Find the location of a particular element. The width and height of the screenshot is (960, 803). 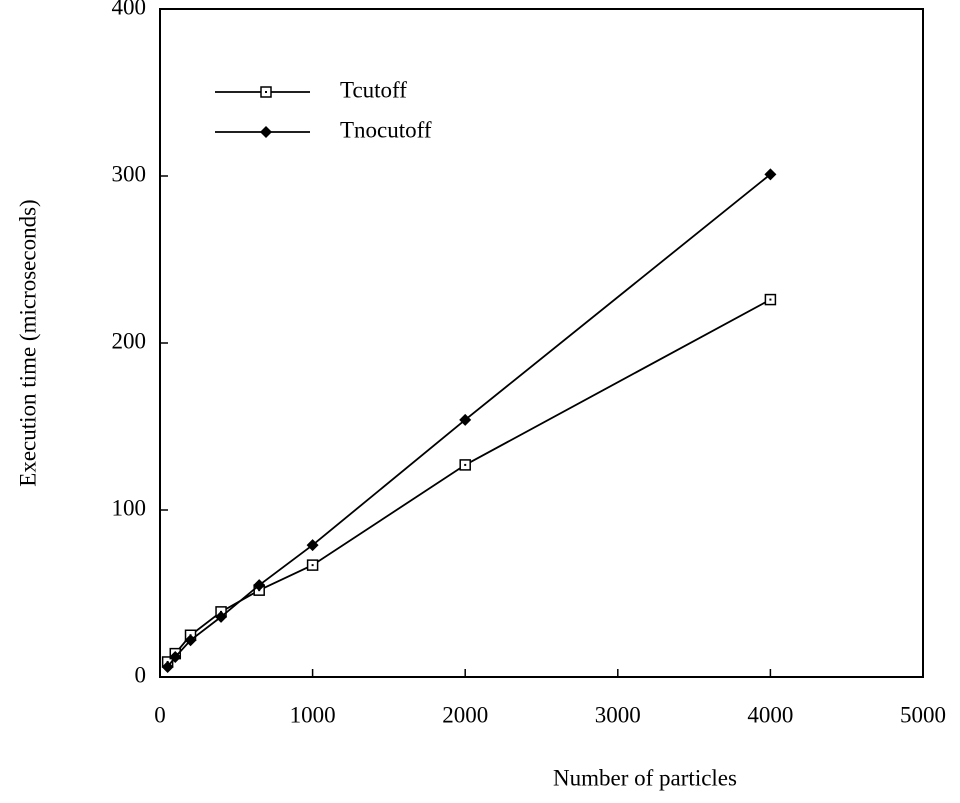

y-tick-label: 400 is located at coordinates (129, 9).